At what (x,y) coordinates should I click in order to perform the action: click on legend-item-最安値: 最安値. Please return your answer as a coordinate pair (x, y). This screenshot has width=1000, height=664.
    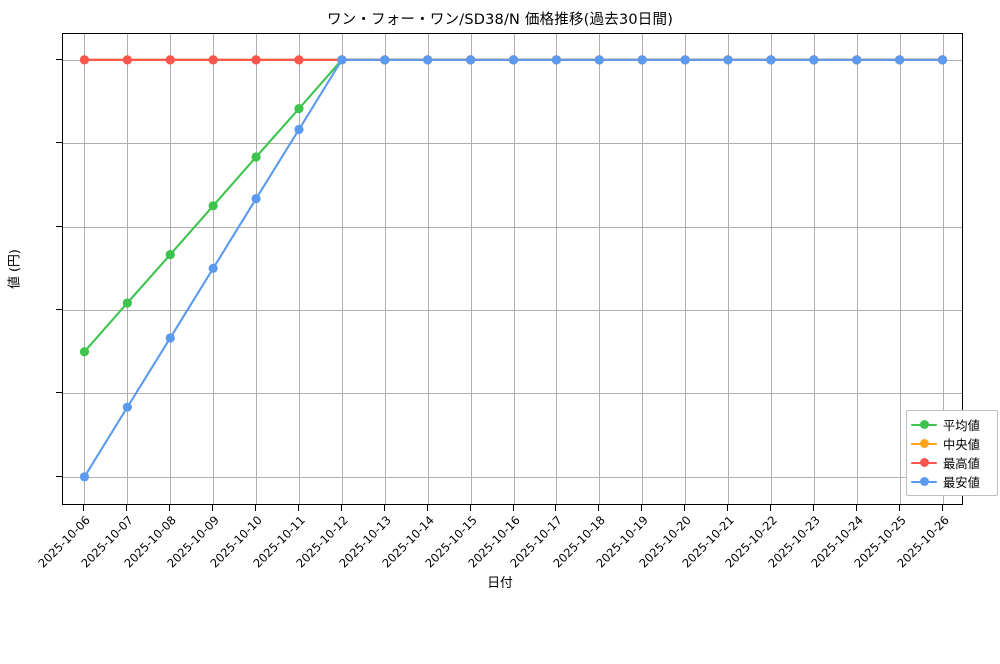
    Looking at the image, I should click on (951, 481).